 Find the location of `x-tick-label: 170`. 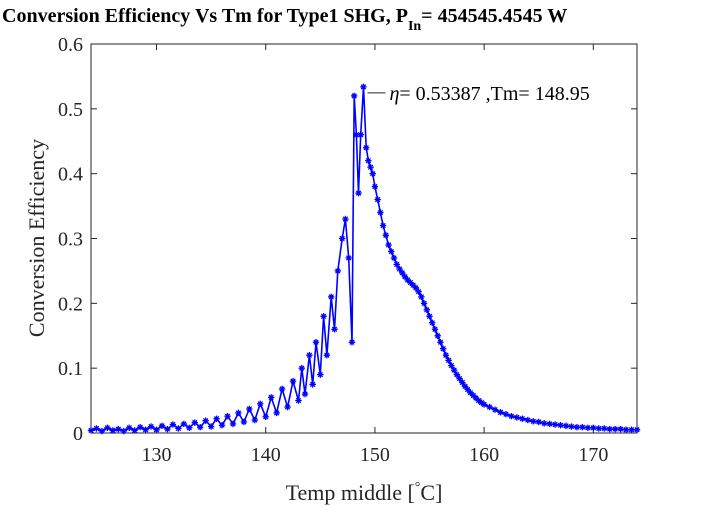

x-tick-label: 170 is located at coordinates (593, 455).